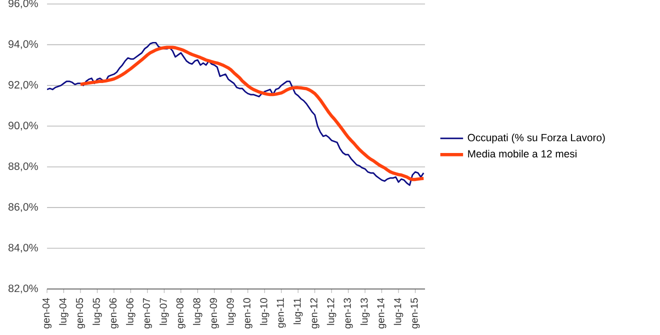 The image size is (660, 335). What do you see at coordinates (365, 311) in the screenshot?
I see `x-tick-label: lug-13` at bounding box center [365, 311].